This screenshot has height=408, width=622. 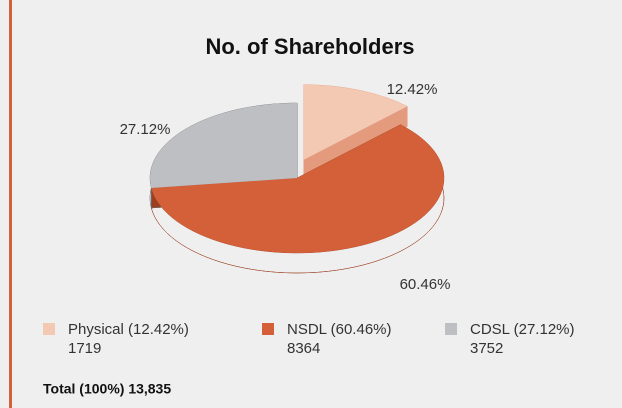 What do you see at coordinates (84, 348) in the screenshot?
I see `legend-count: 1719` at bounding box center [84, 348].